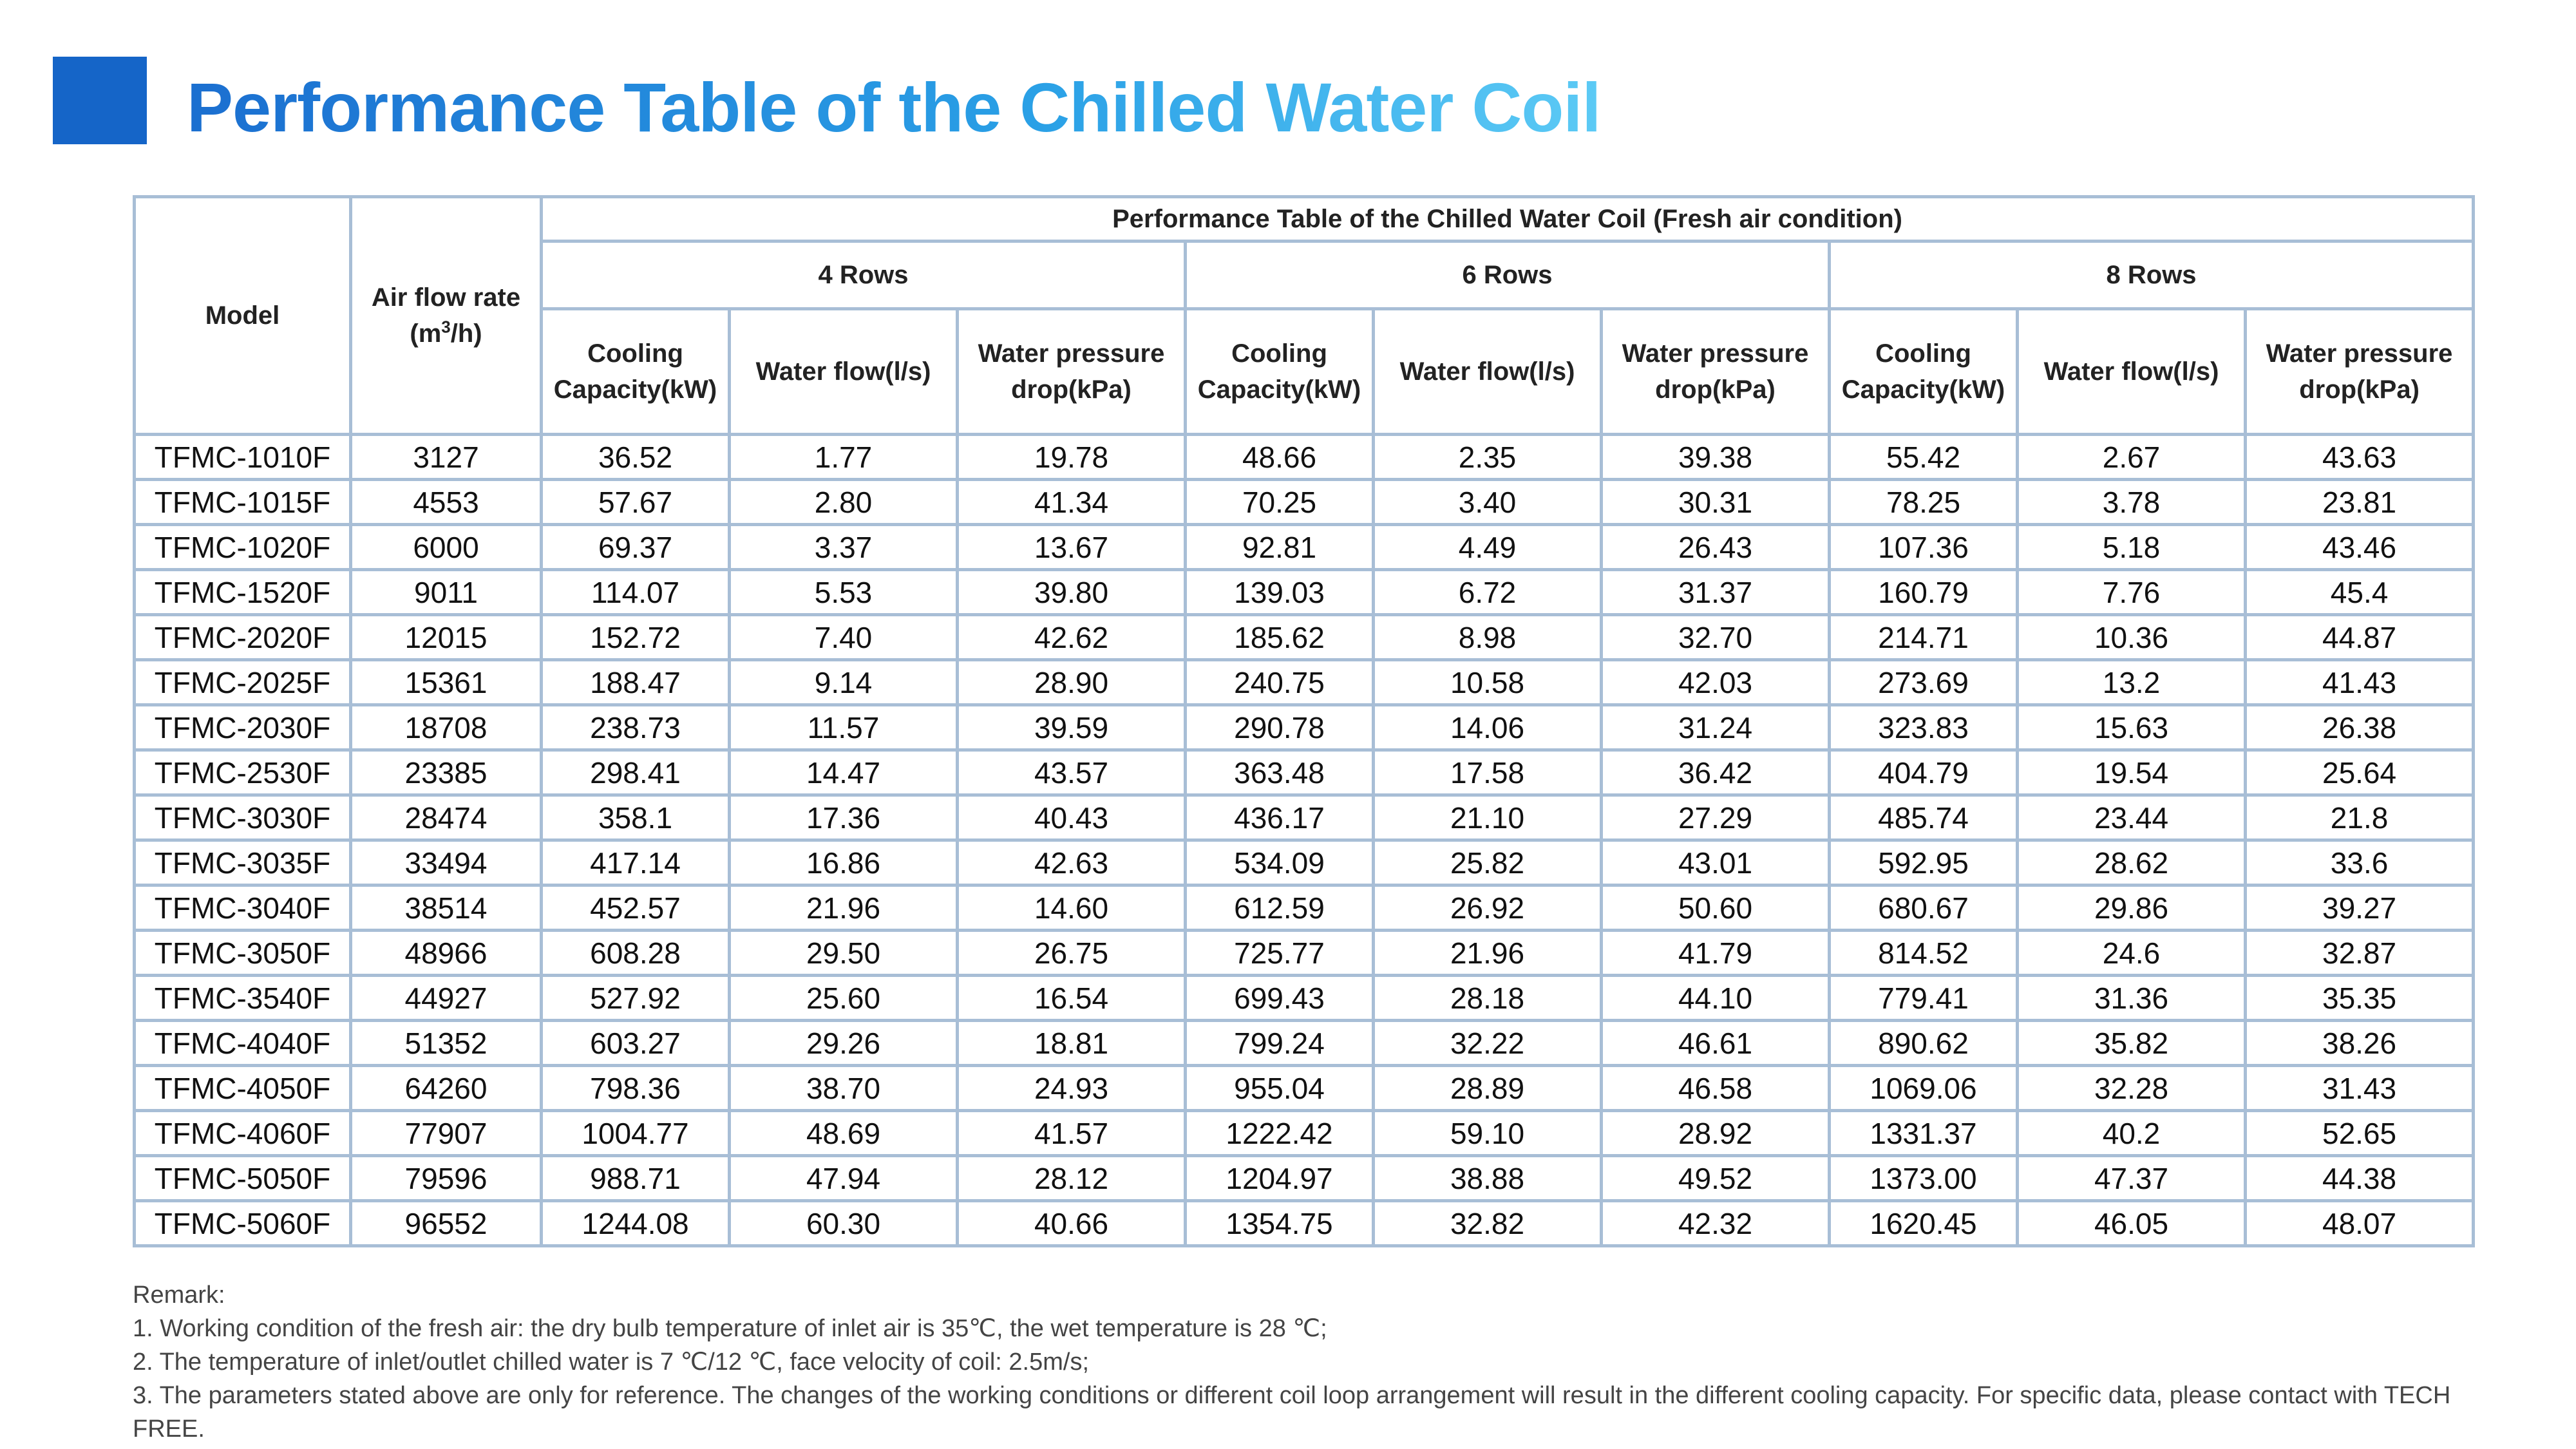 This screenshot has width=2576, height=1449. What do you see at coordinates (2359, 682) in the screenshot?
I see `value-cell: 41.43` at bounding box center [2359, 682].